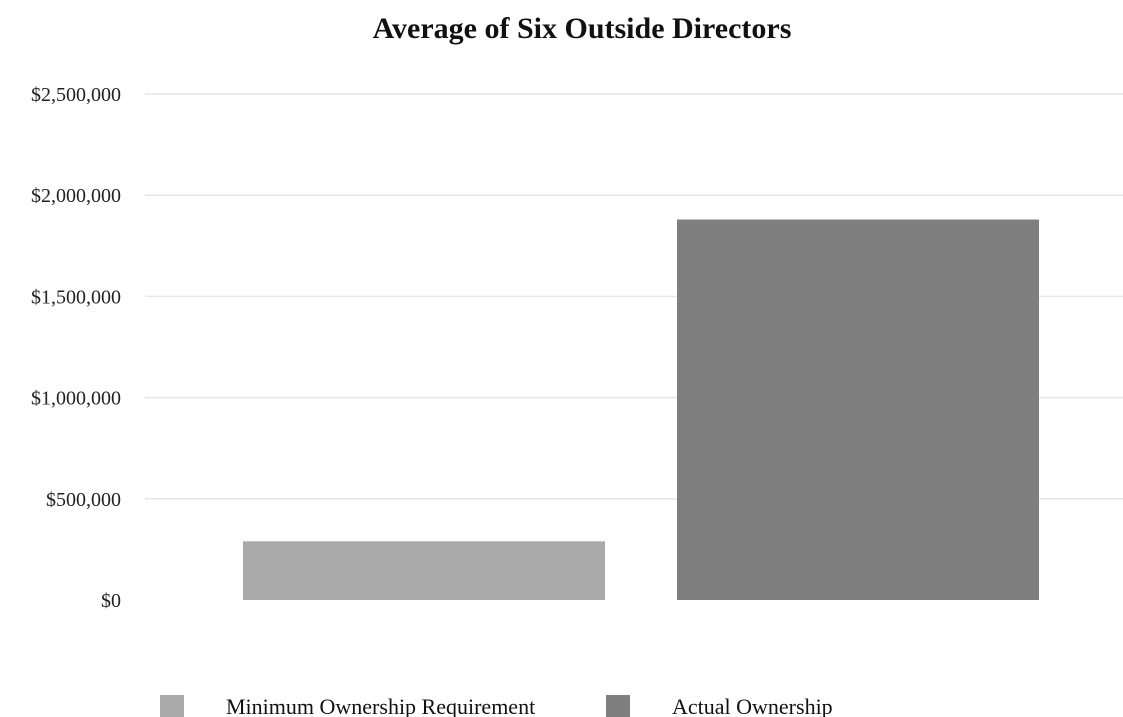 Image resolution: width=1123 pixels, height=717 pixels. What do you see at coordinates (424, 570) in the screenshot?
I see `bar` at bounding box center [424, 570].